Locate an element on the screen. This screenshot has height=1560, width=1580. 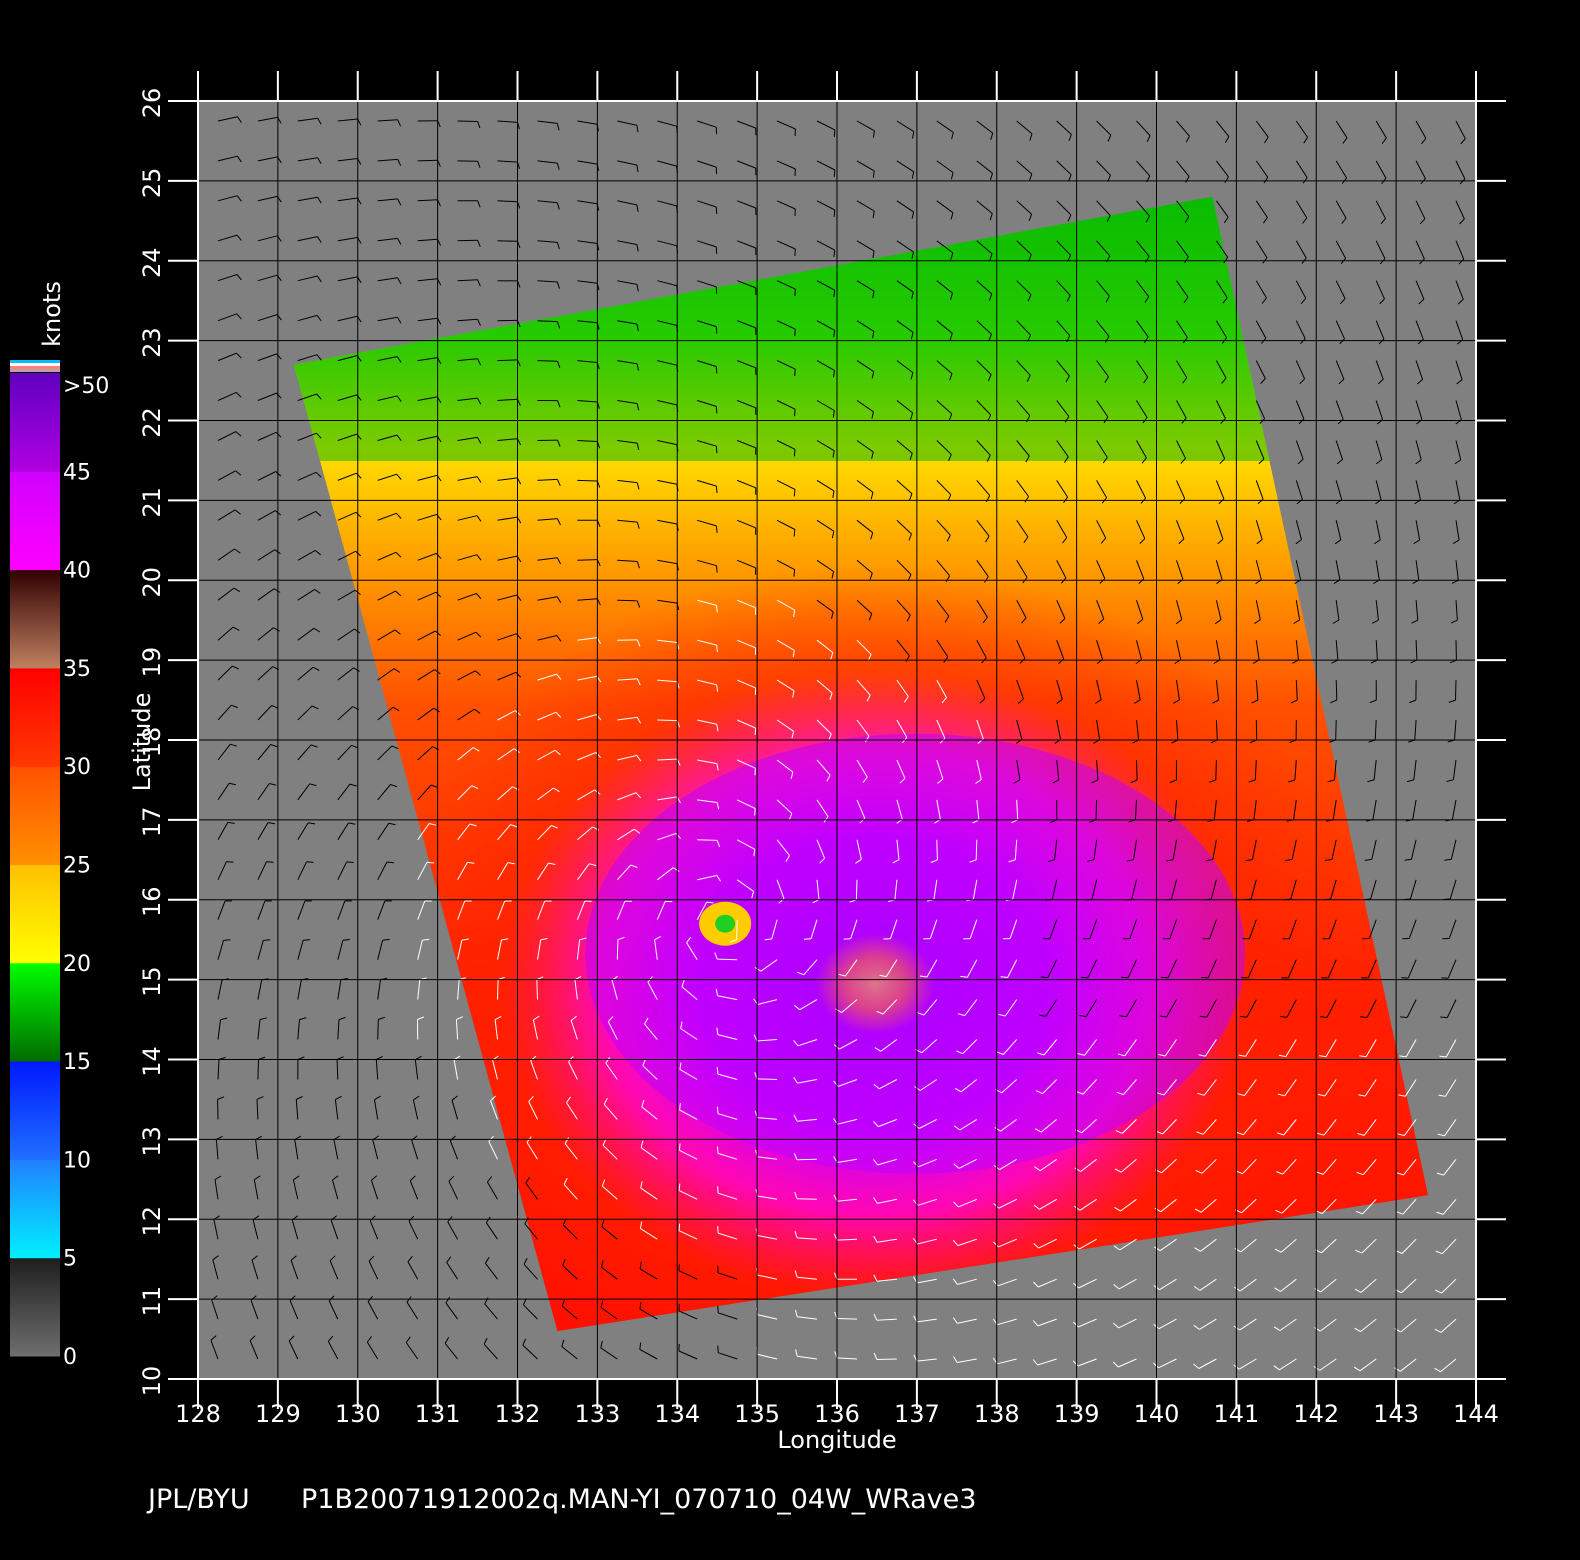
x-tick-label: 133 is located at coordinates (597, 1414).